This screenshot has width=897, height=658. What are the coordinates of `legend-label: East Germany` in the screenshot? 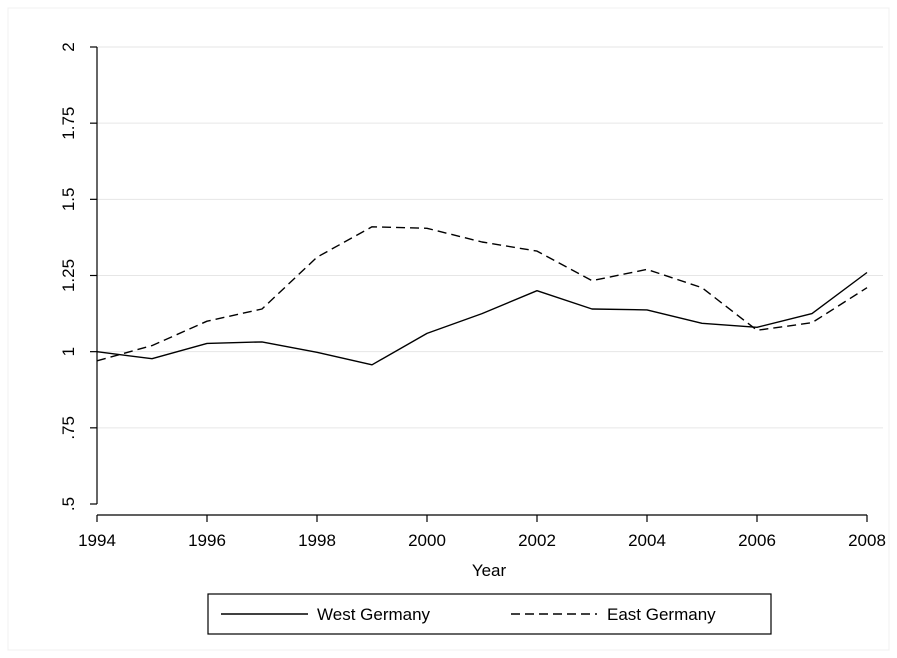 It's located at (661, 614).